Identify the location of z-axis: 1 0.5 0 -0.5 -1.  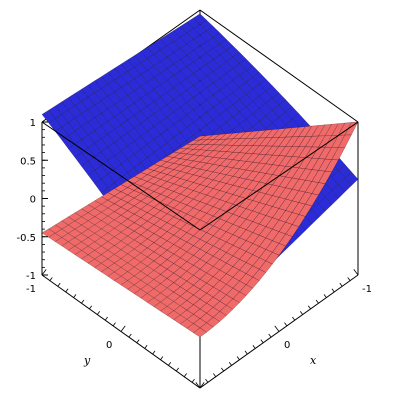
(32, 200).